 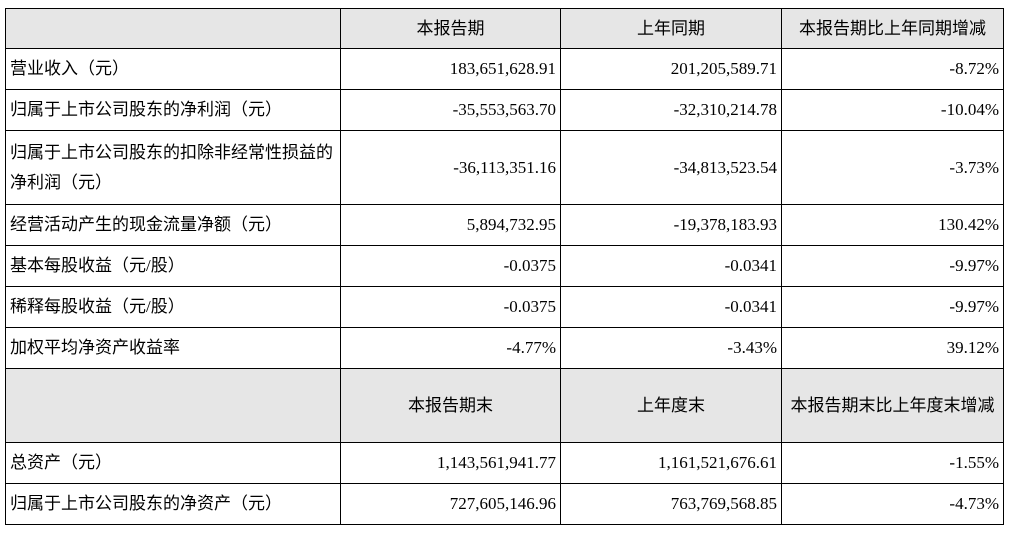 I want to click on header-cell: 本报告期, so click(x=450, y=28).